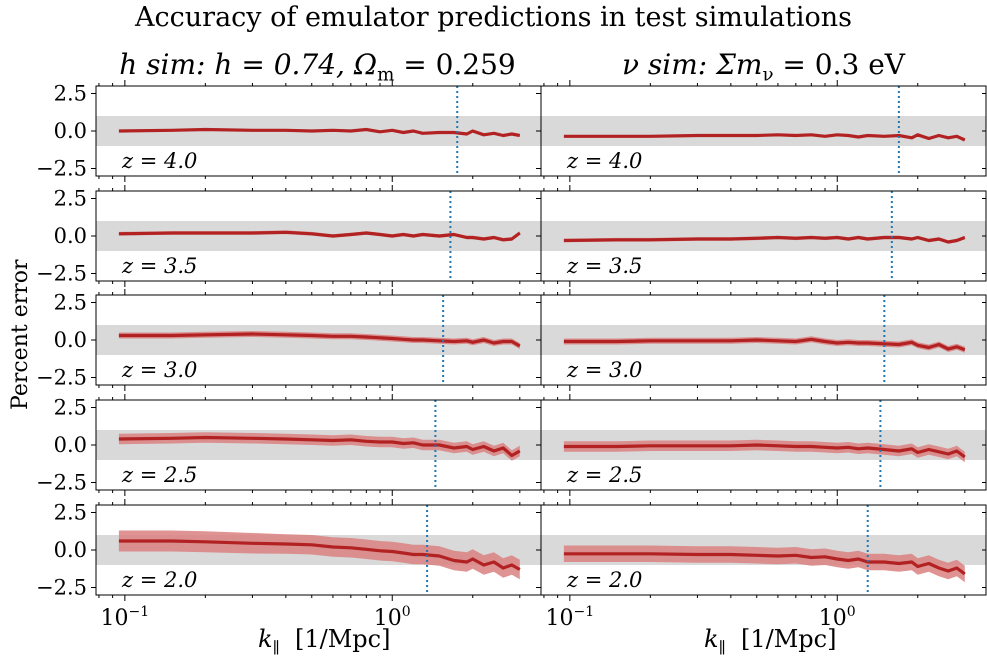 Image resolution: width=987 pixels, height=660 pixels. What do you see at coordinates (768, 75) in the screenshot?
I see `column-title-sub: ν` at bounding box center [768, 75].